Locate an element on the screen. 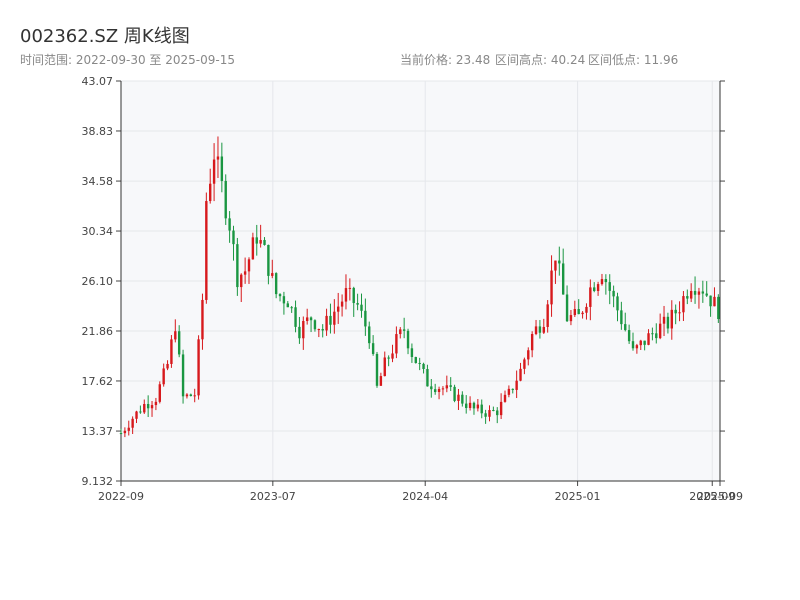 Image resolution: width=800 pixels, height=600 pixels. x-tick-label: 2025-09 is located at coordinates (712, 496).